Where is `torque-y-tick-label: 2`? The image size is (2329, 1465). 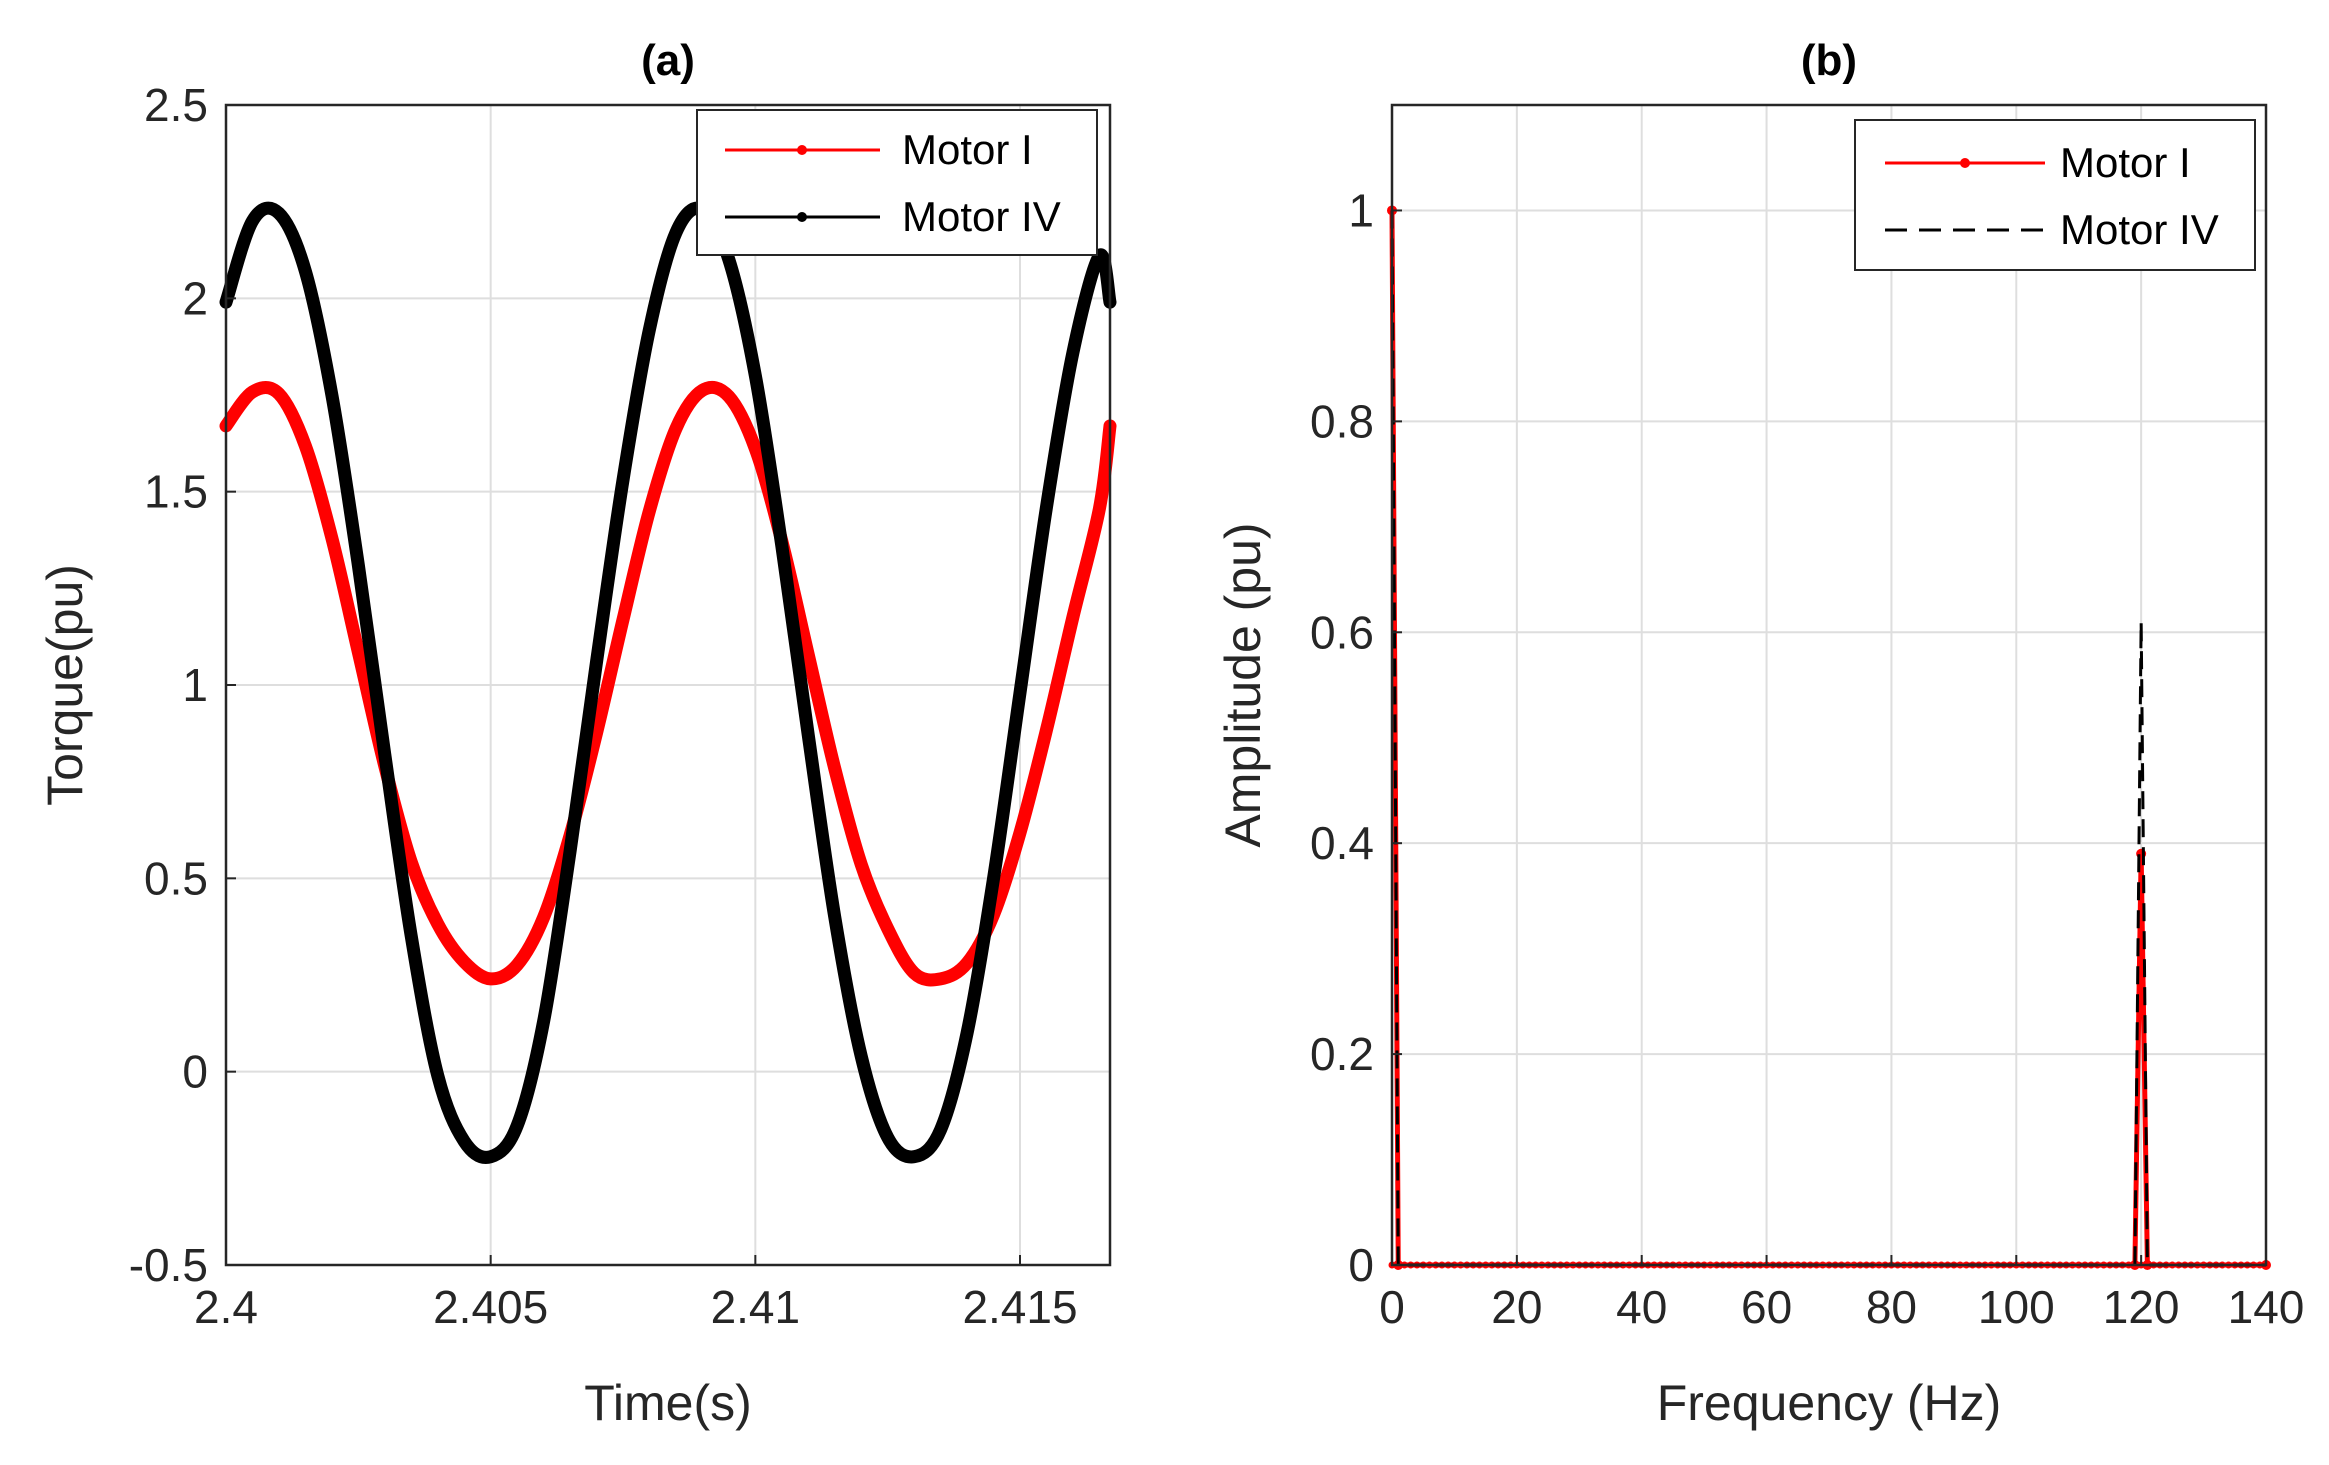
torque-y-tick-label: 2 is located at coordinates (195, 298).